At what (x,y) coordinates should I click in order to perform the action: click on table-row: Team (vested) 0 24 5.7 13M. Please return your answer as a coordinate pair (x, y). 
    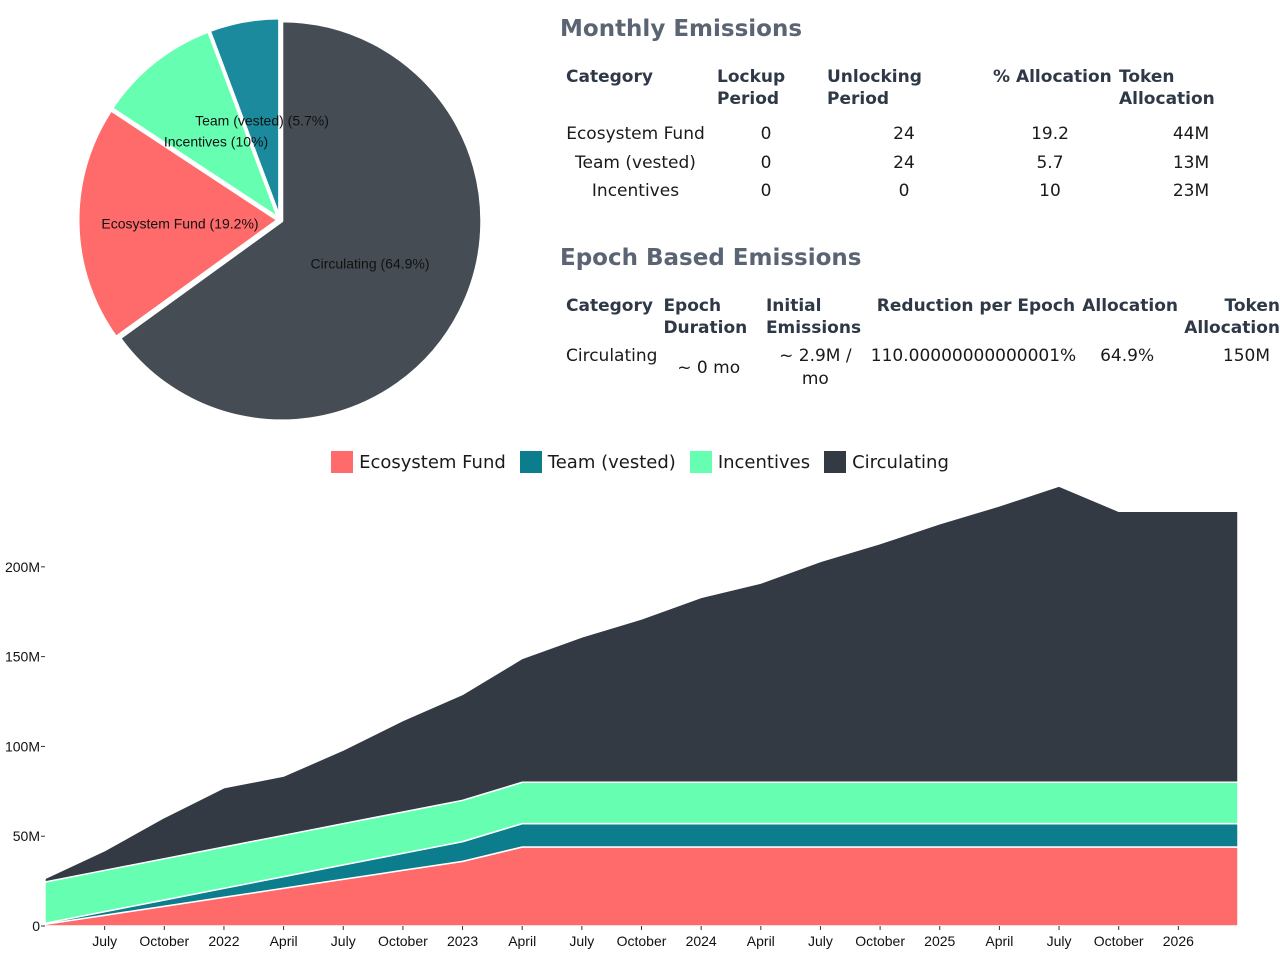
    Looking at the image, I should click on (914, 163).